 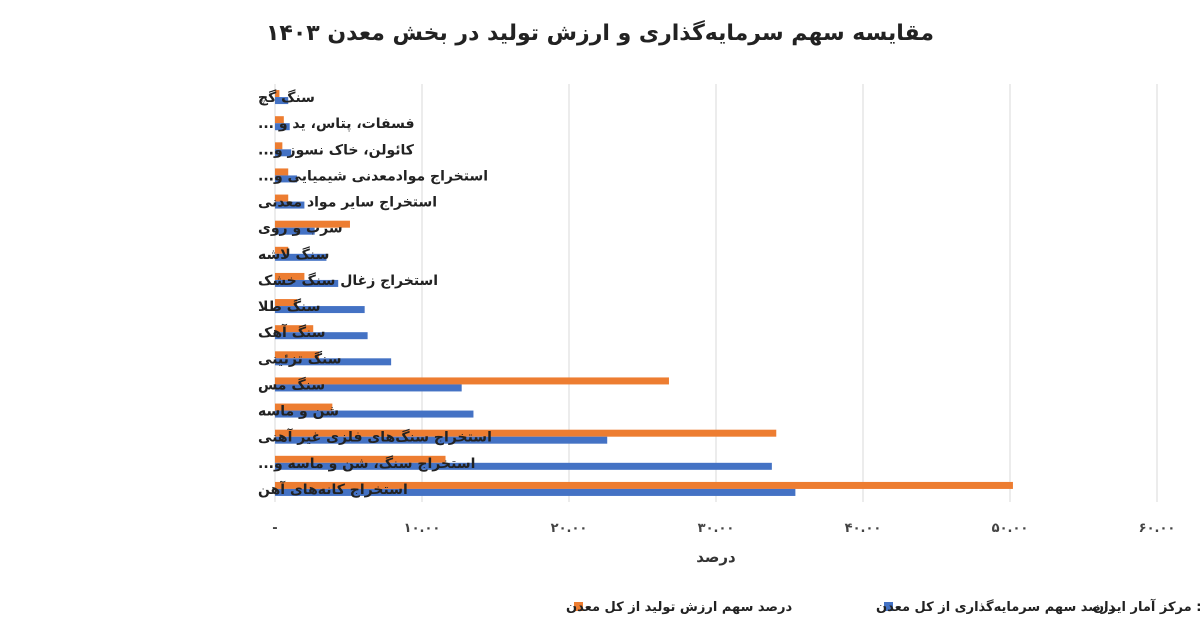 I want to click on x-tick-label: ۳۰.۰۰, so click(x=716, y=528).